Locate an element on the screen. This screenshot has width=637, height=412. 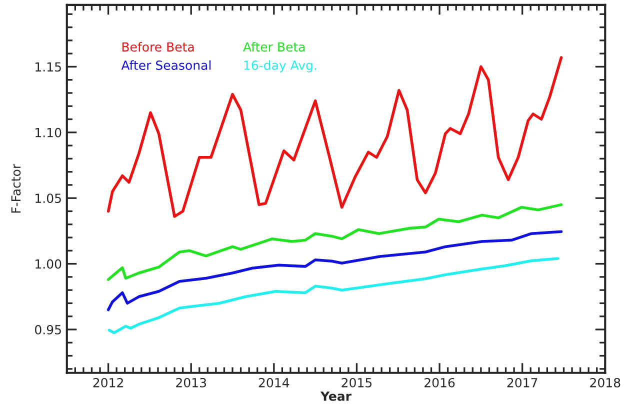
x-tick-label: 2012 is located at coordinates (108, 383).